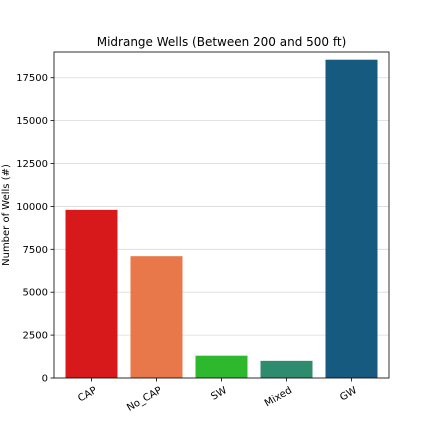 This screenshot has width=432, height=432. Describe the element at coordinates (32, 121) in the screenshot. I see `y-tick-label: 15000` at that location.